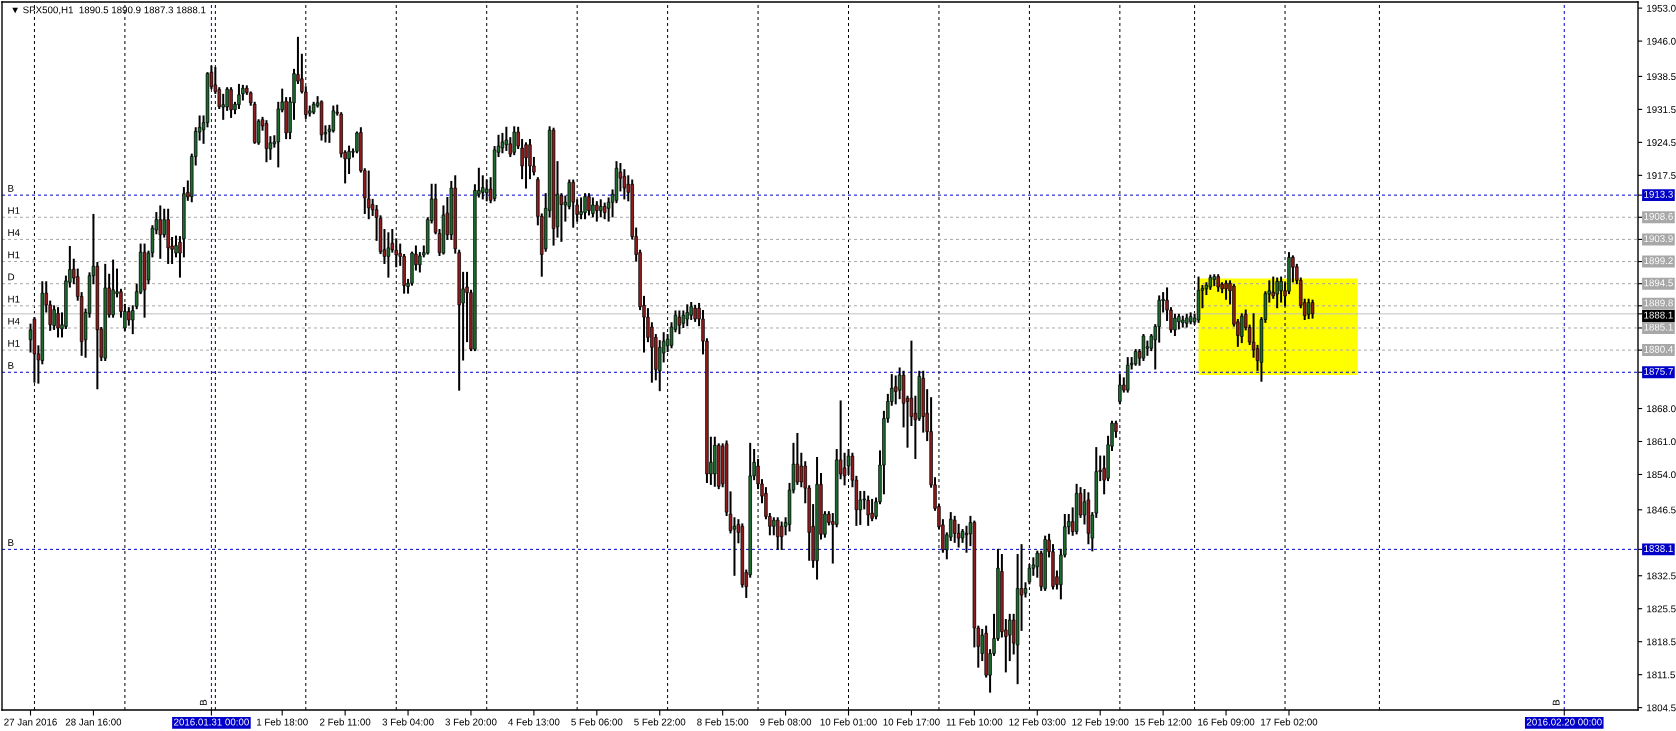 The image size is (1676, 731). What do you see at coordinates (1661, 642) in the screenshot?
I see `y-tick-label: 1818.5` at bounding box center [1661, 642].